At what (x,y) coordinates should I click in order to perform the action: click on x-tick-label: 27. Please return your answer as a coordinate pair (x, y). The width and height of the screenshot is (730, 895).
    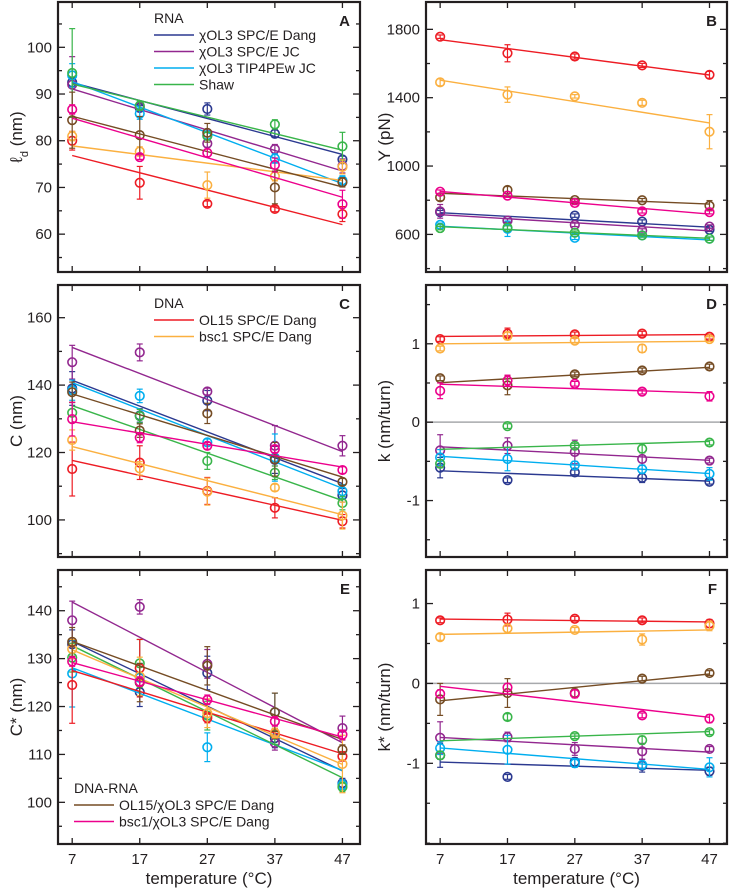
    Looking at the image, I should click on (207, 859).